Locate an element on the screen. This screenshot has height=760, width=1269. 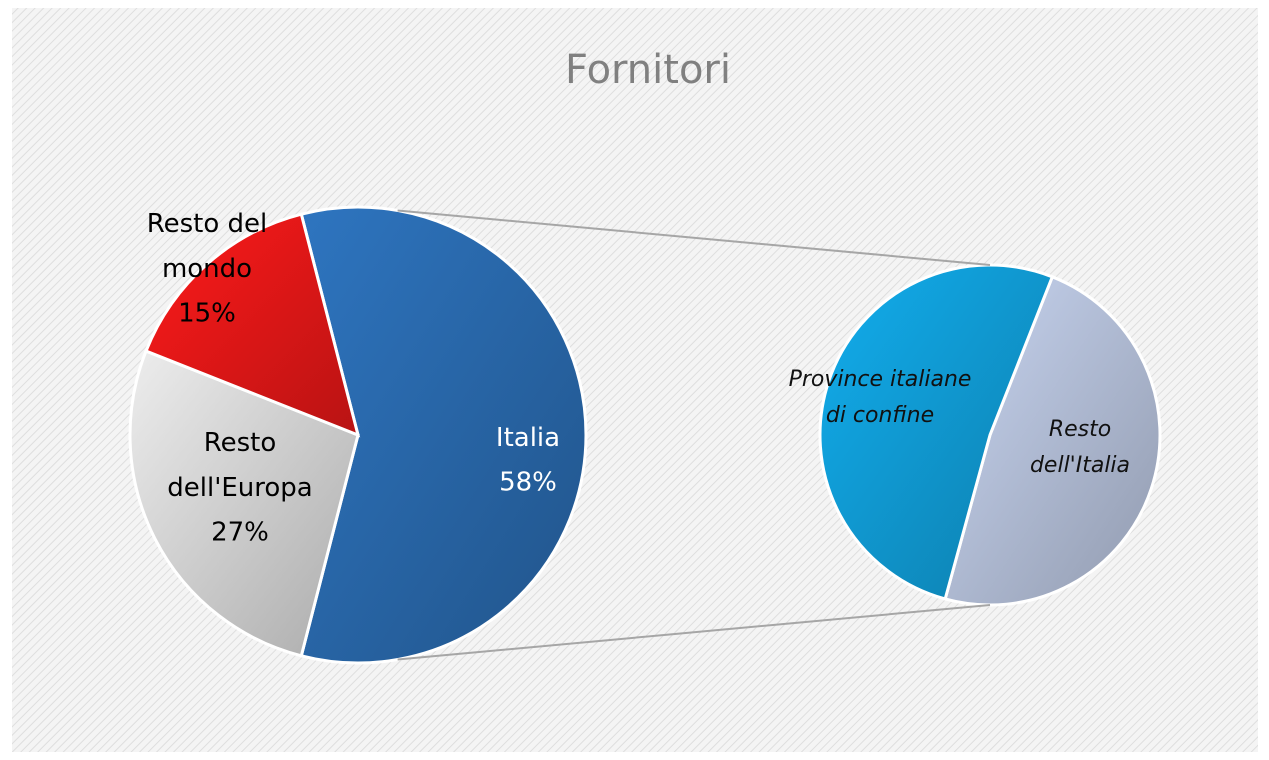
value-label: 58% is located at coordinates (528, 483).